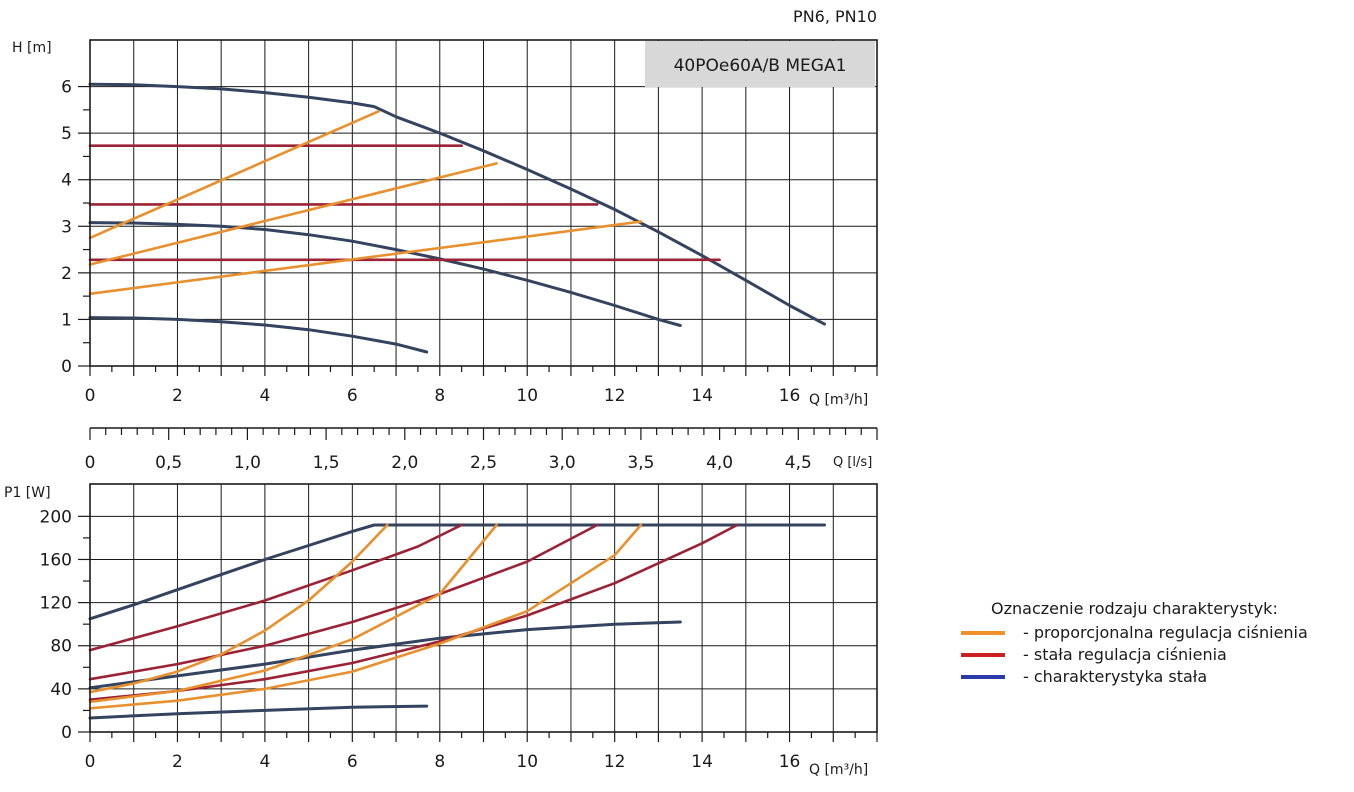 This screenshot has width=1354, height=792. I want to click on model-label: 40POe60A/B MEGA1, so click(760, 66).